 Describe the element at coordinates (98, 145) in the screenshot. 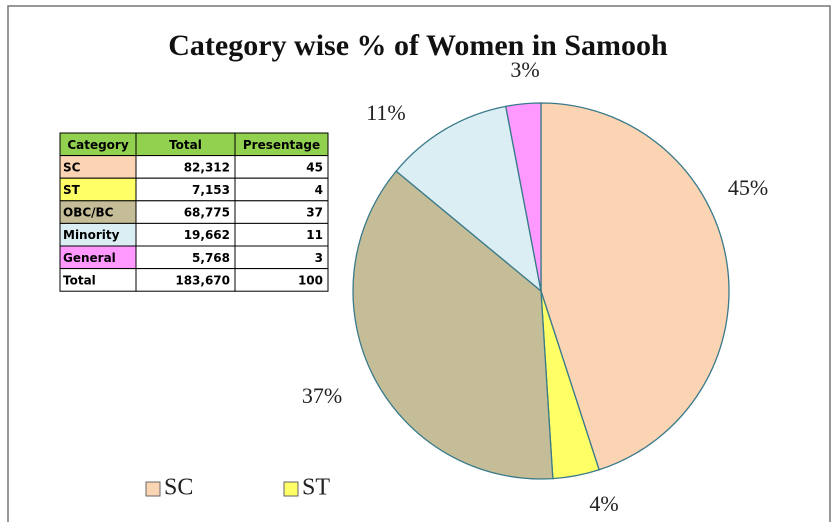

I see `table-header: Category` at that location.